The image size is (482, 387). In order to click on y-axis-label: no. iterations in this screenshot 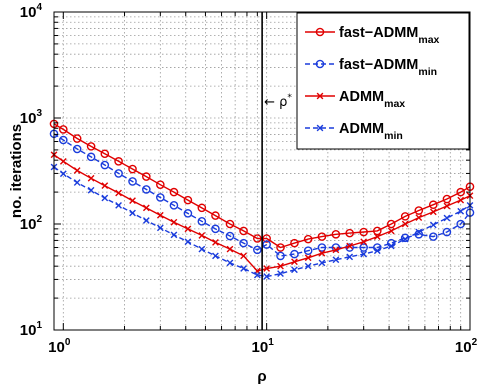, I will do `click(16, 171)`.